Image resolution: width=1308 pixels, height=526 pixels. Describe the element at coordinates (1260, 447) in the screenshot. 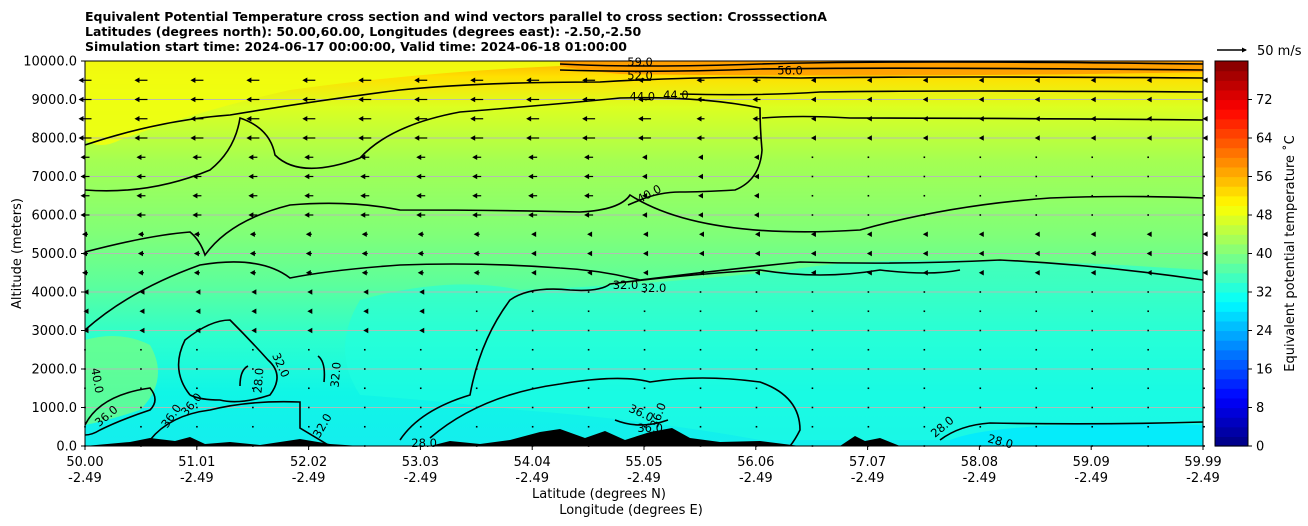

I see `colorbar-tick-label: 0` at that location.